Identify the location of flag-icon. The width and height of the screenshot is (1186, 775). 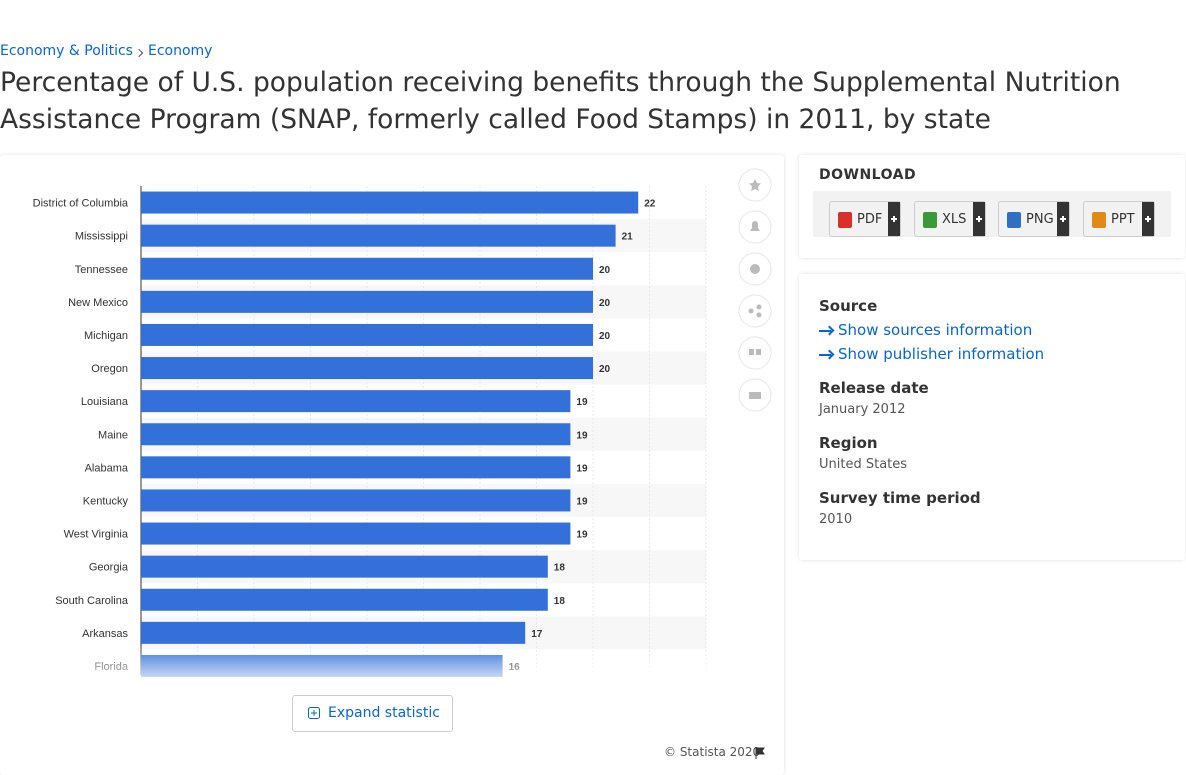
(760, 753).